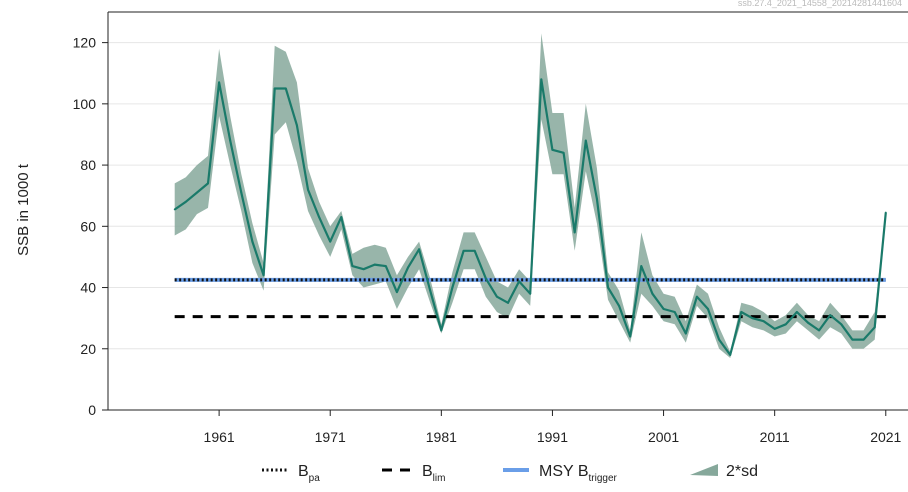  What do you see at coordinates (88, 165) in the screenshot?
I see `y-tick-label: 80` at bounding box center [88, 165].